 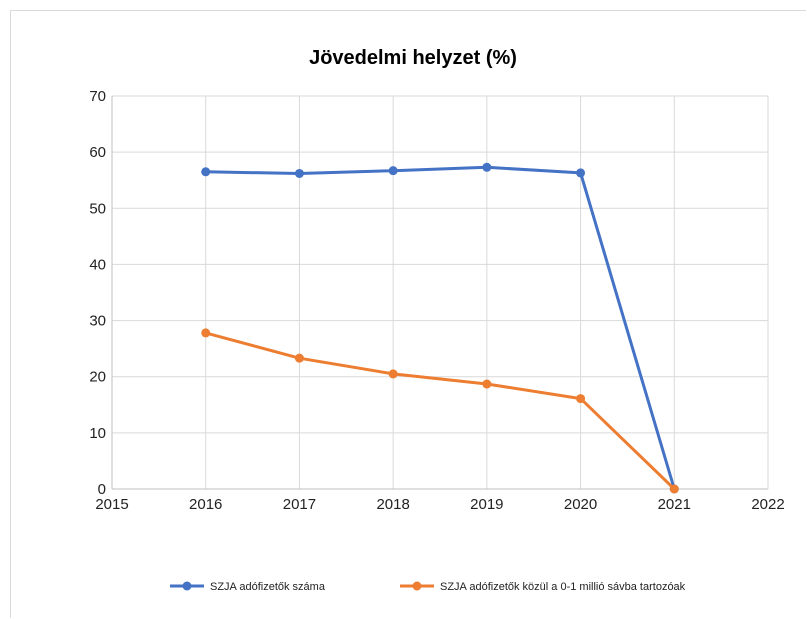 What do you see at coordinates (674, 504) in the screenshot?
I see `x-tick-label: 2021` at bounding box center [674, 504].